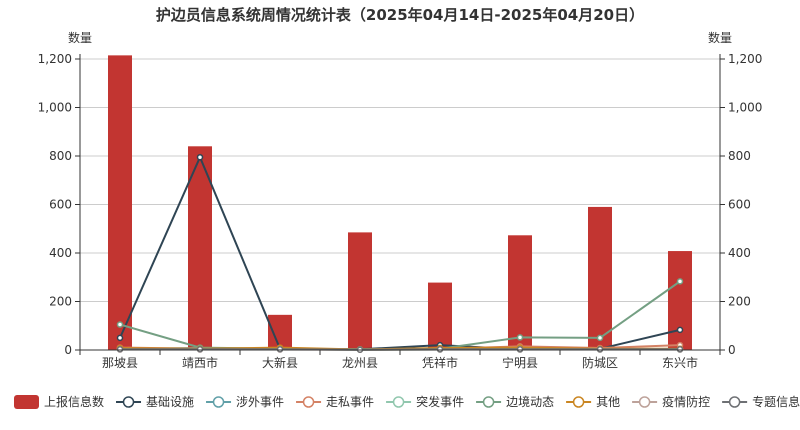 This screenshot has height=430, width=800. Describe the element at coordinates (60, 156) in the screenshot. I see `y-tick-label-left: 800` at that location.